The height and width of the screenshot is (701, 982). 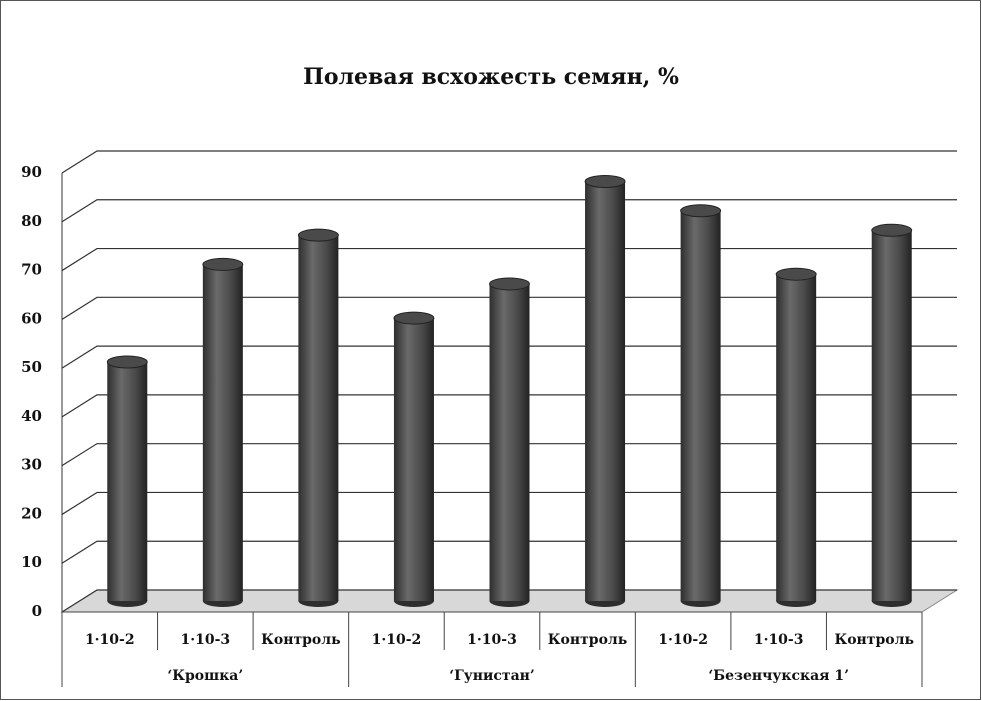 I want to click on y-tick-label: 90, so click(x=31, y=172).